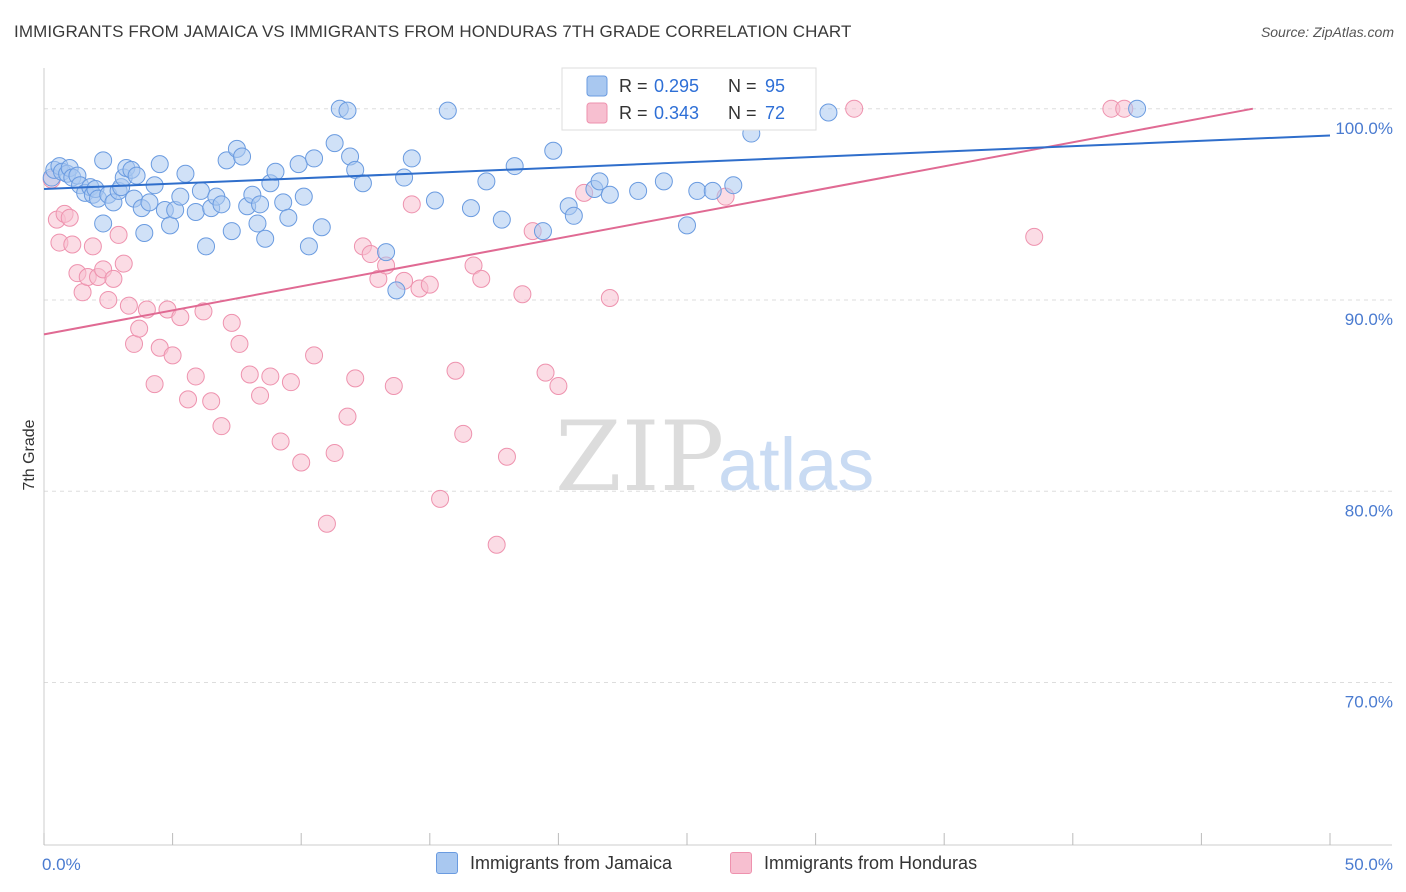 The image size is (1406, 892). I want to click on y-tick-label-1: 90.0%, so click(1369, 319).